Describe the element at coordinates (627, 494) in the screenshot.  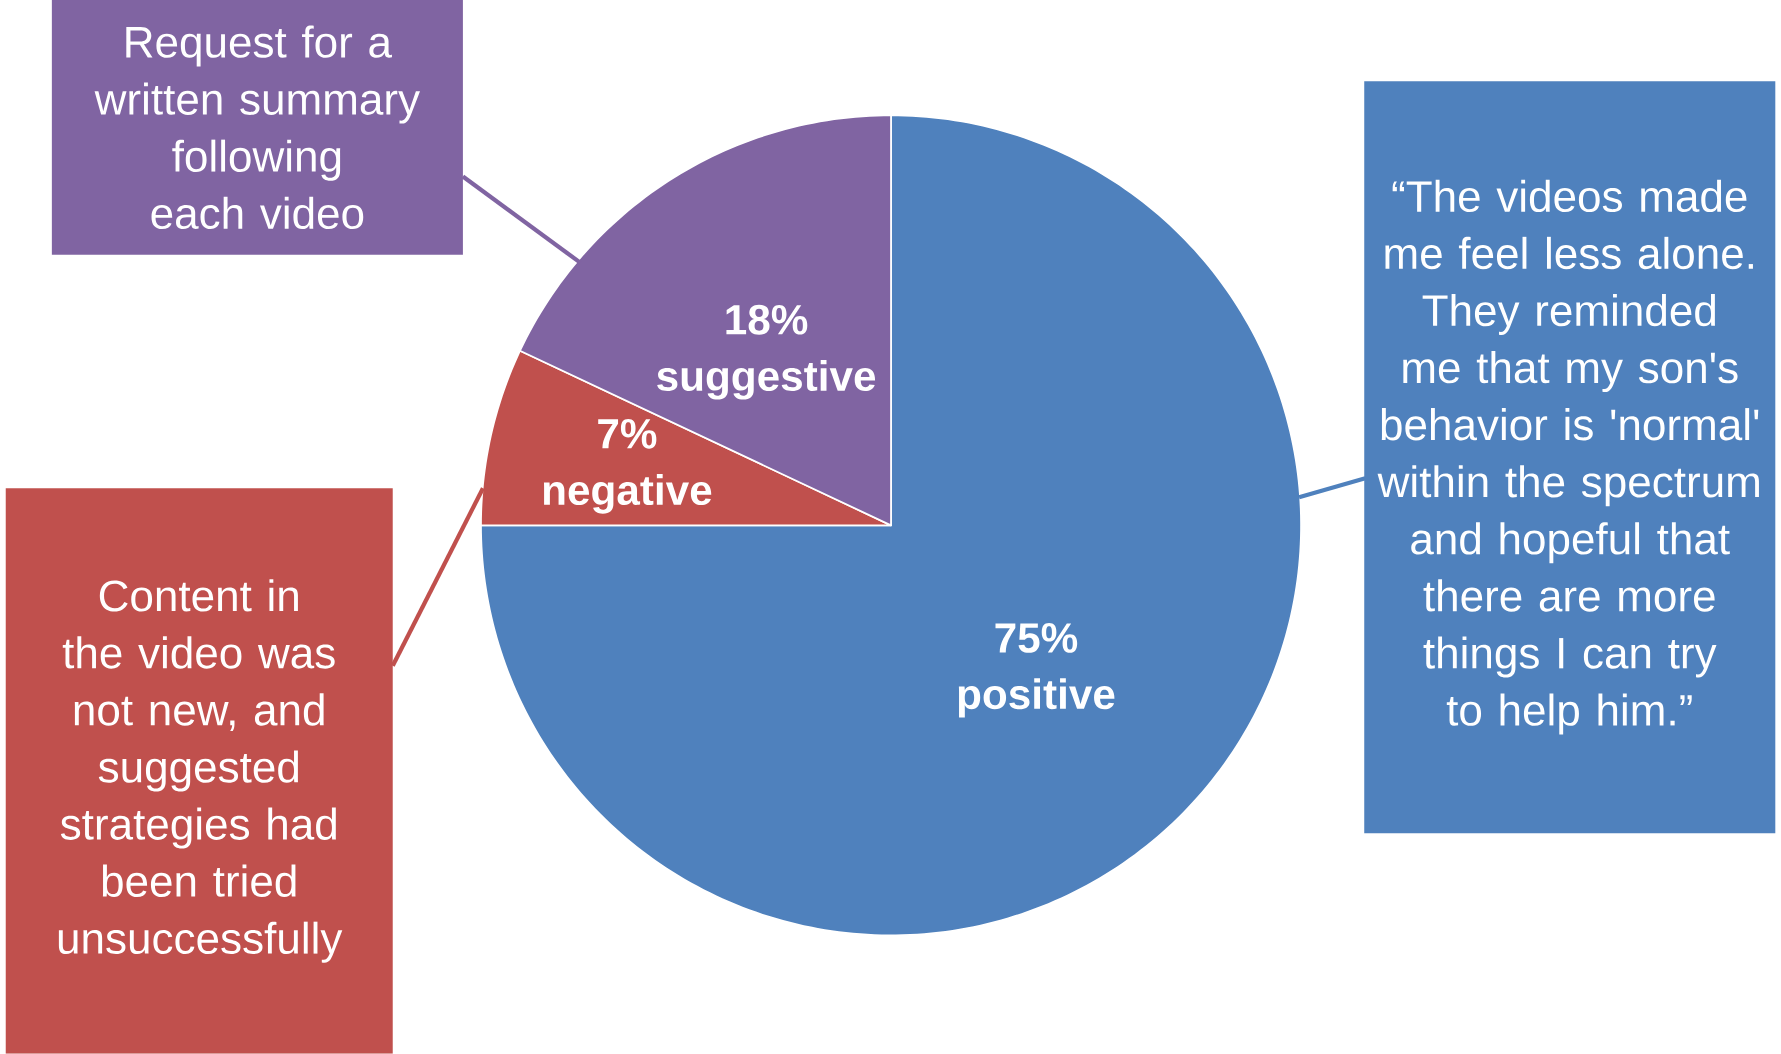
I see `slice-label: negative` at that location.